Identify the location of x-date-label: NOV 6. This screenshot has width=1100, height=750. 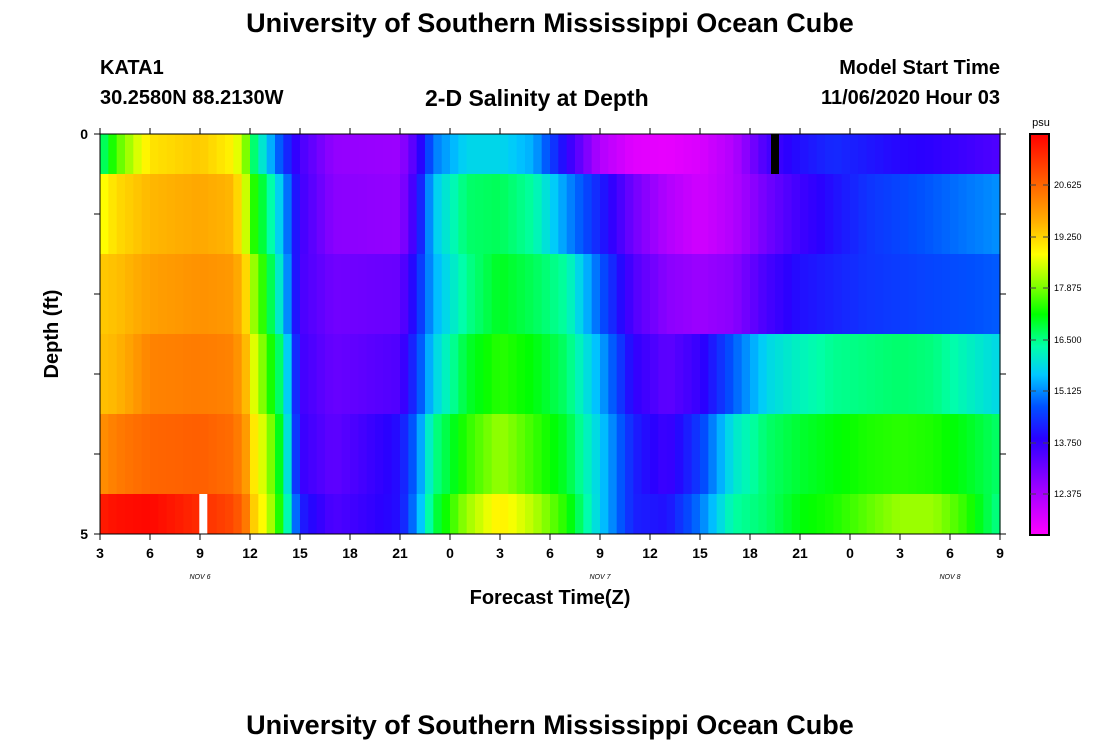
(199, 577).